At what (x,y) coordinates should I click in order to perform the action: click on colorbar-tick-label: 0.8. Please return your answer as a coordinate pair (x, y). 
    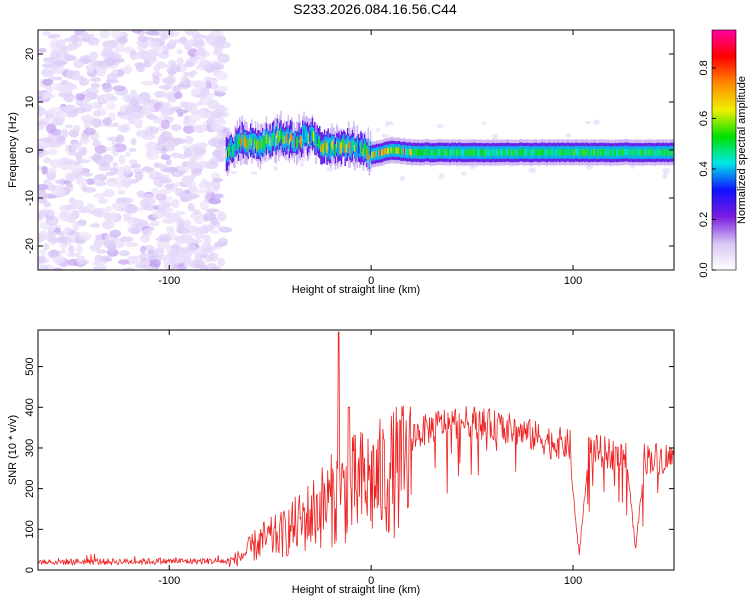
    Looking at the image, I should click on (704, 67).